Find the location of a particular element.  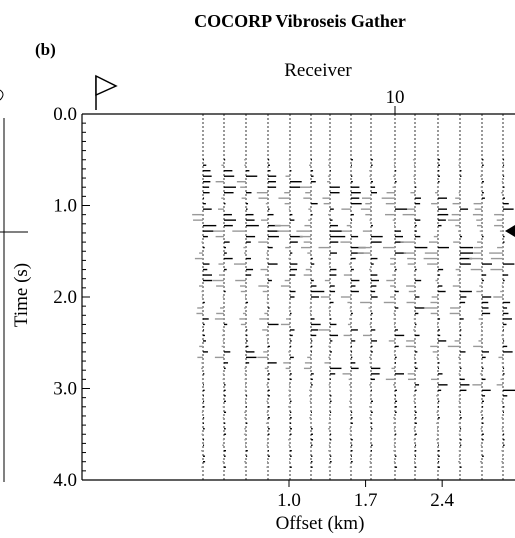

y-tick-label: 1.0 is located at coordinates (65, 206).